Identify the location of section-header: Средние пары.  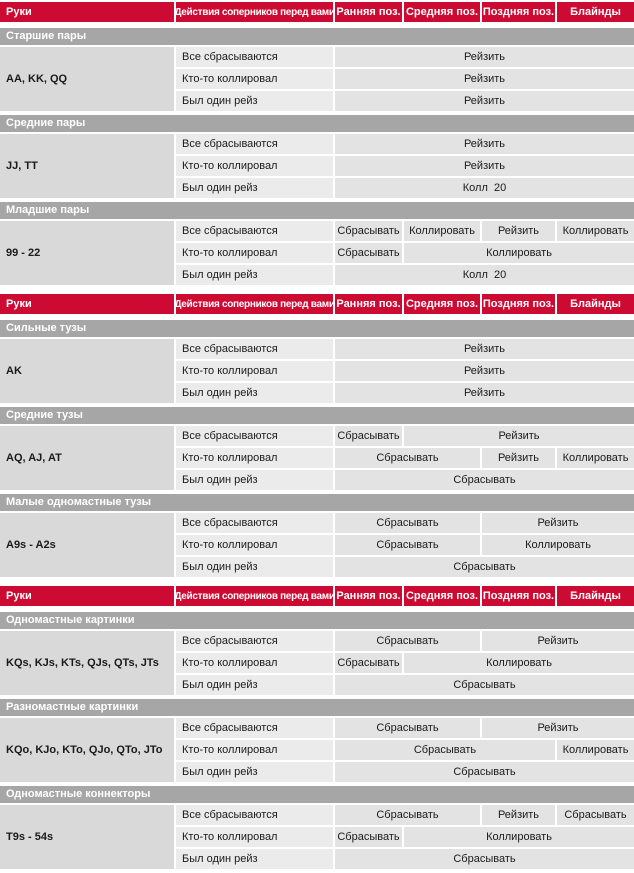
(317, 123).